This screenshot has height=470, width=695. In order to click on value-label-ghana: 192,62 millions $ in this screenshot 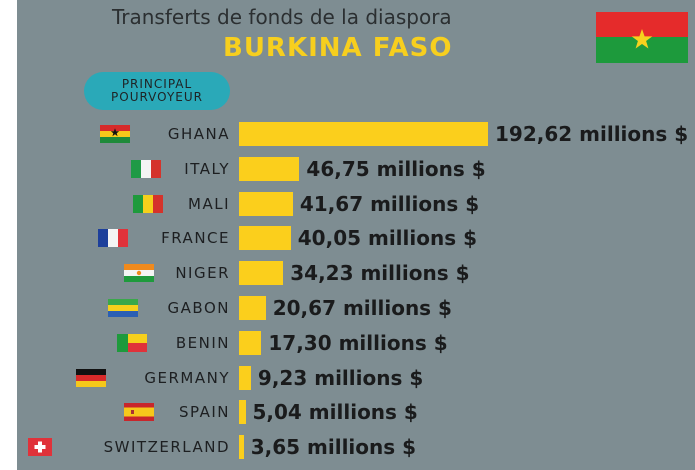, I will do `click(592, 134)`.